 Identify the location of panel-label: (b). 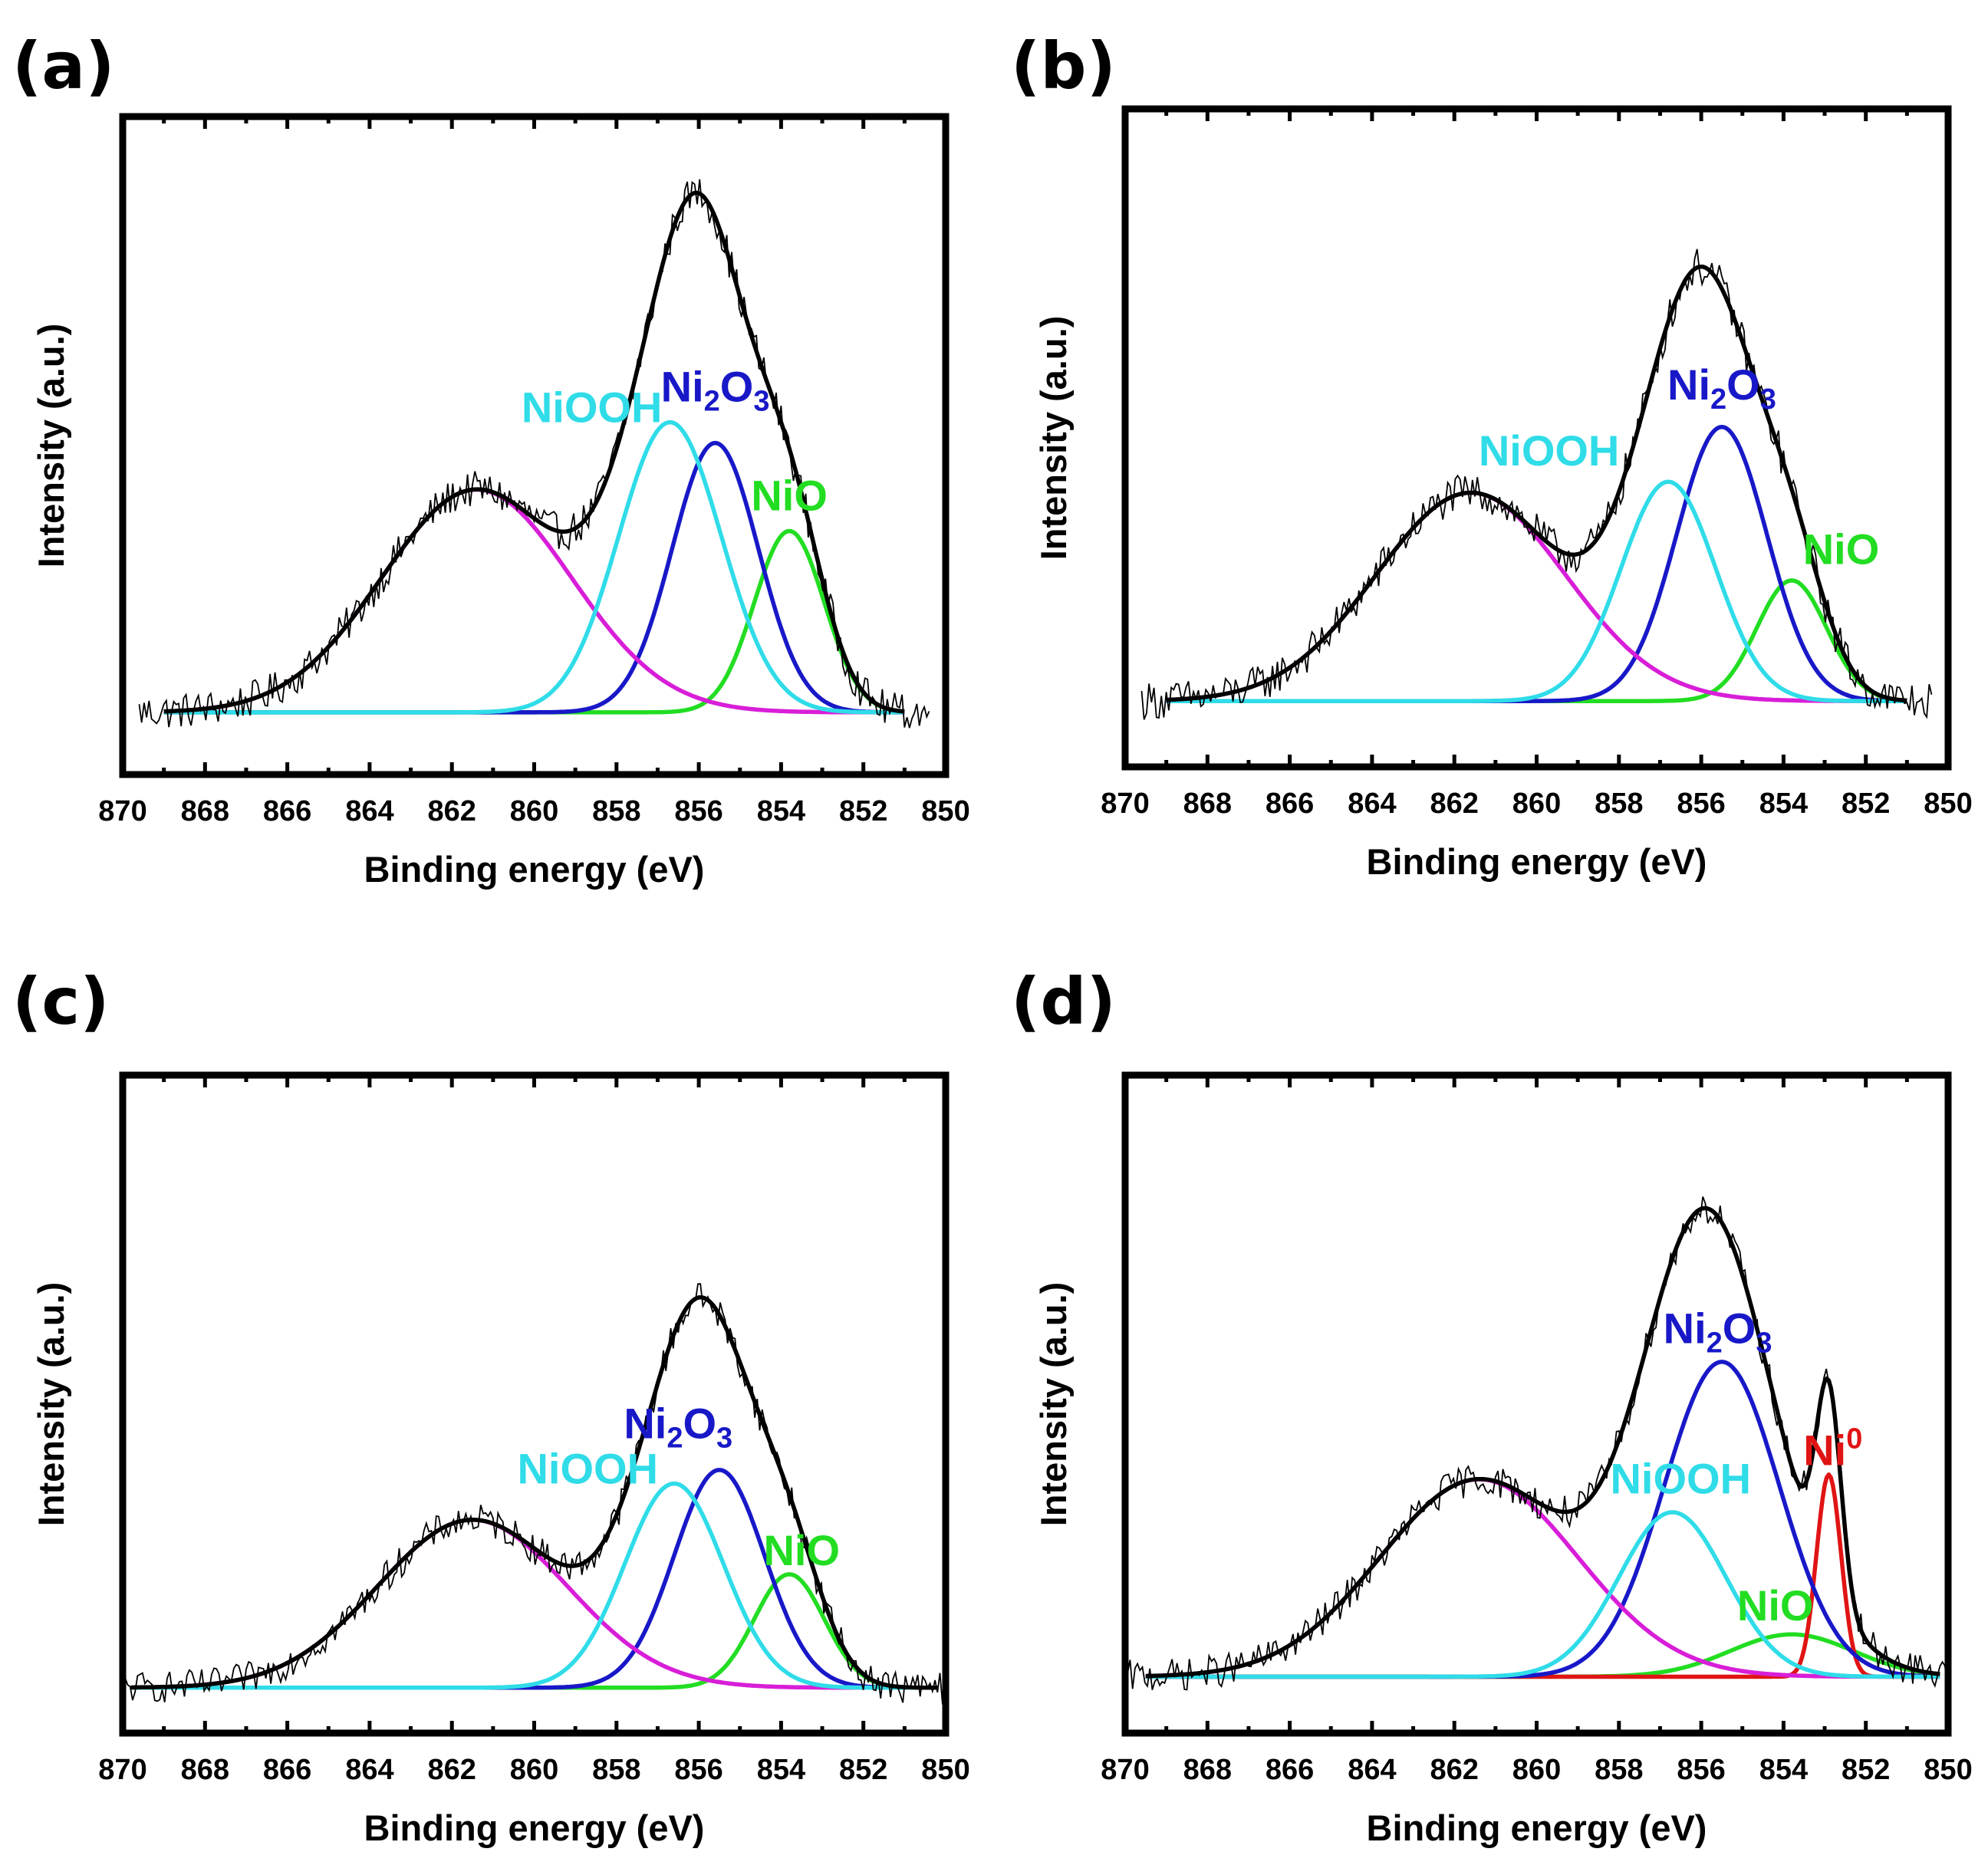
(1063, 66).